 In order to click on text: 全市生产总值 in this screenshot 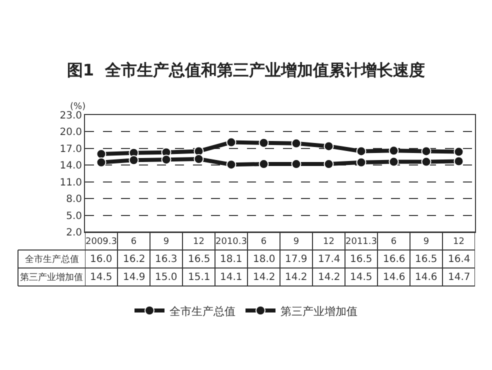, I will do `click(52, 260)`.